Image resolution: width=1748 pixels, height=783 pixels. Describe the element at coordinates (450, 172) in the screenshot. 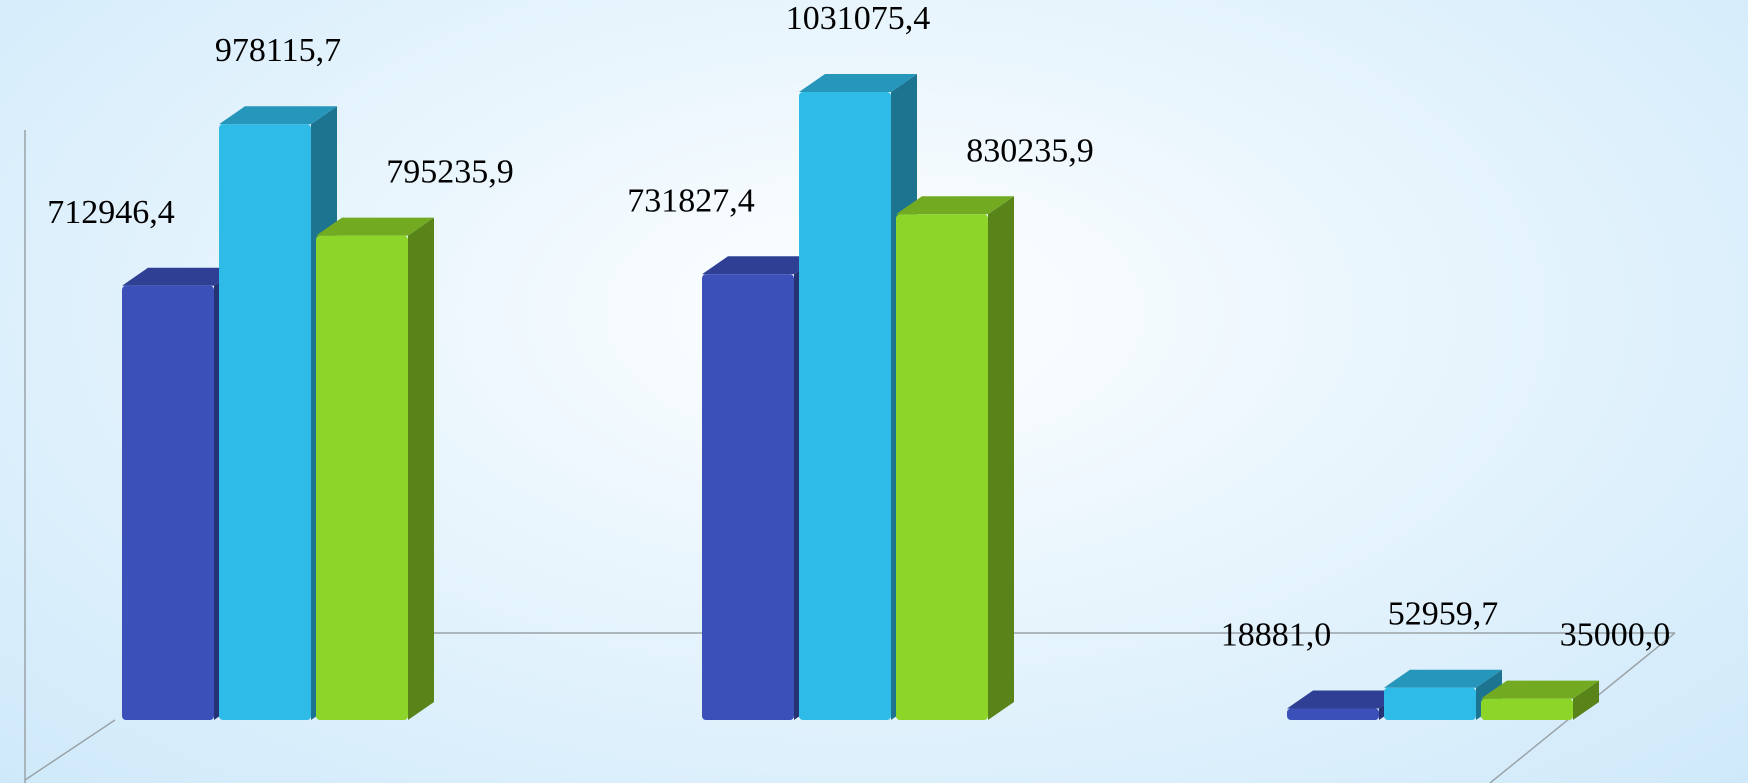

I see `data-label: 795235,9` at that location.